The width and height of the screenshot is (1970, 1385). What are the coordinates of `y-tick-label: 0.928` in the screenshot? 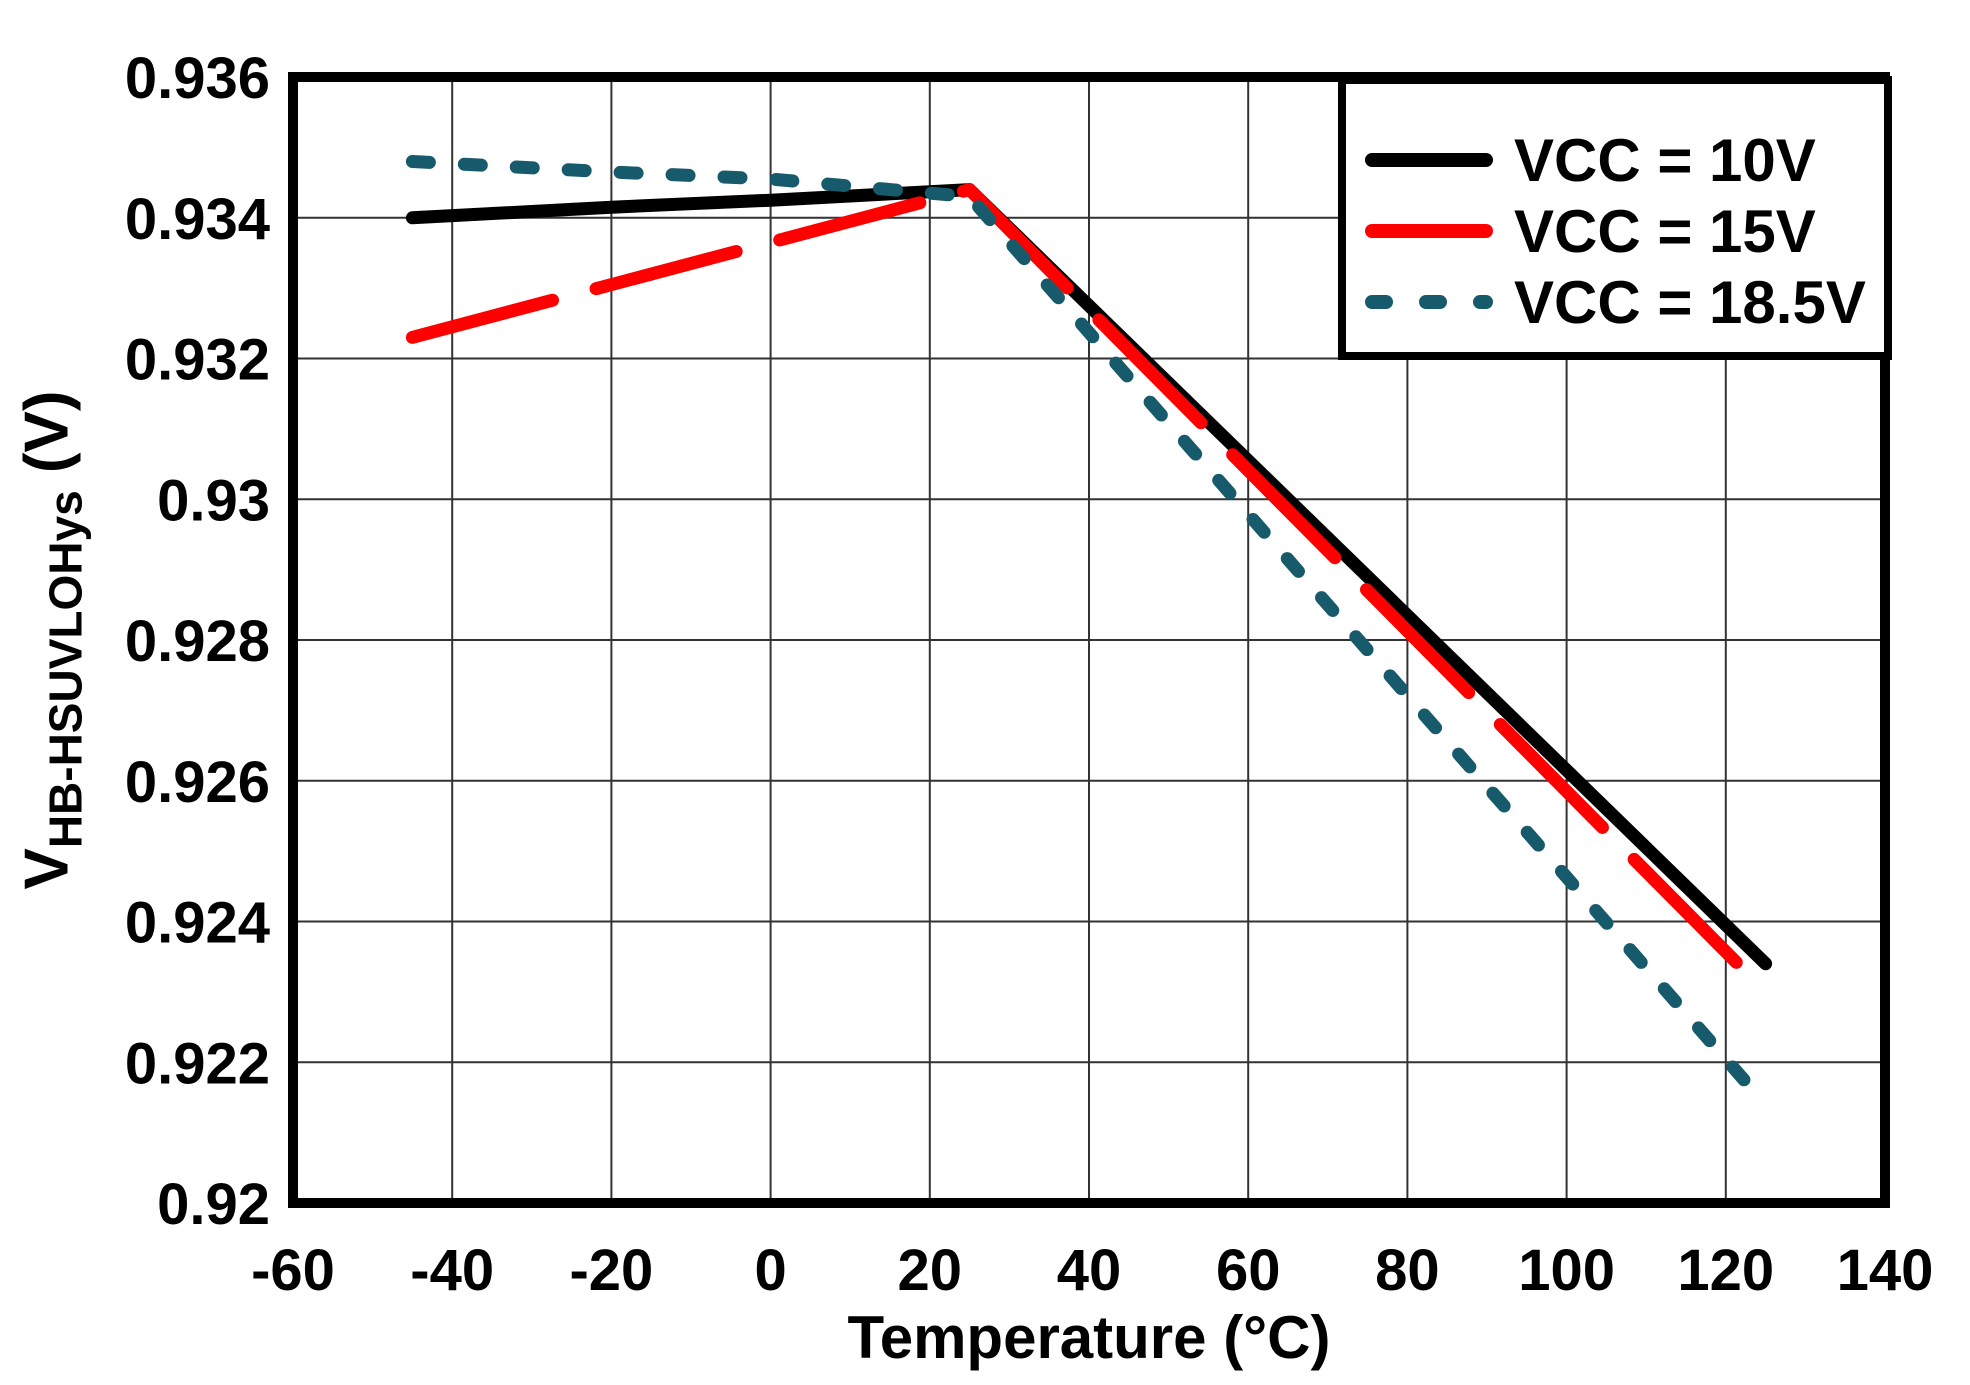 It's located at (197, 641).